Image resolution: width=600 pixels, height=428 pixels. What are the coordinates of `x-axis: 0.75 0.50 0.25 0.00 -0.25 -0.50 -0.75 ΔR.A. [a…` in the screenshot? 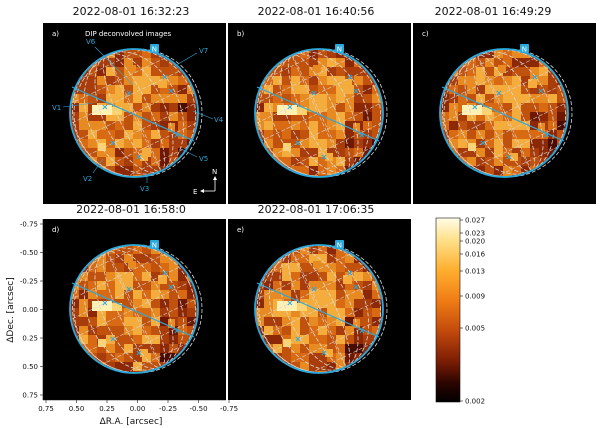 It's located at (138, 413).